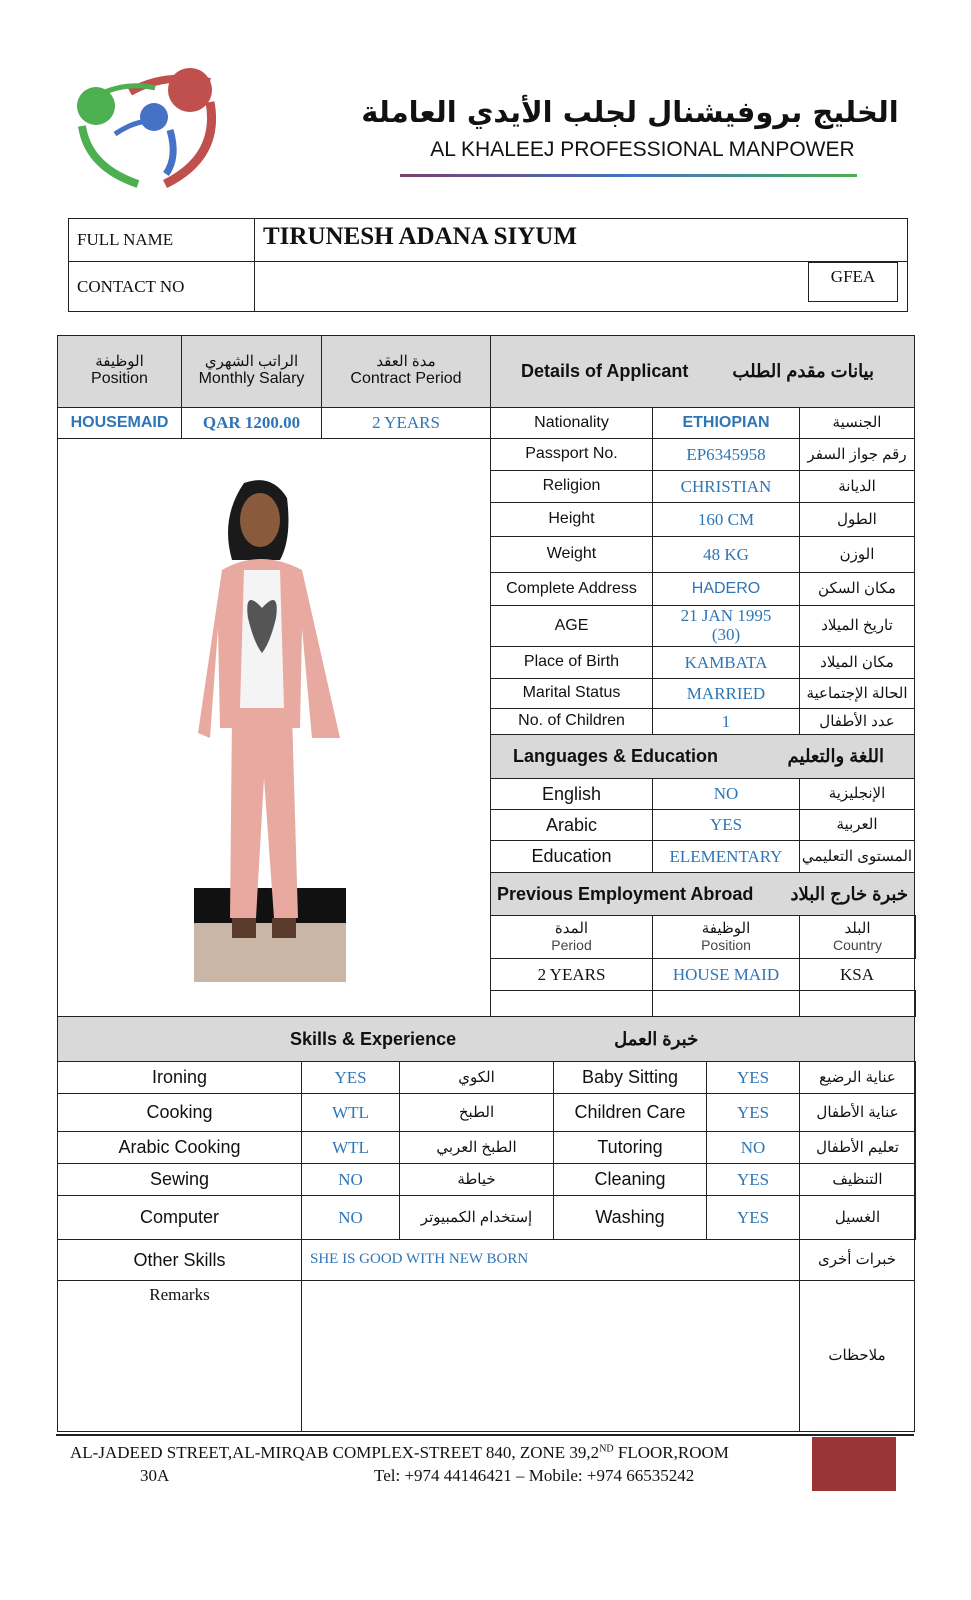 The height and width of the screenshot is (1600, 971). What do you see at coordinates (726, 625) in the screenshot?
I see `detail-value: 21 JAN 1995 (30)` at bounding box center [726, 625].